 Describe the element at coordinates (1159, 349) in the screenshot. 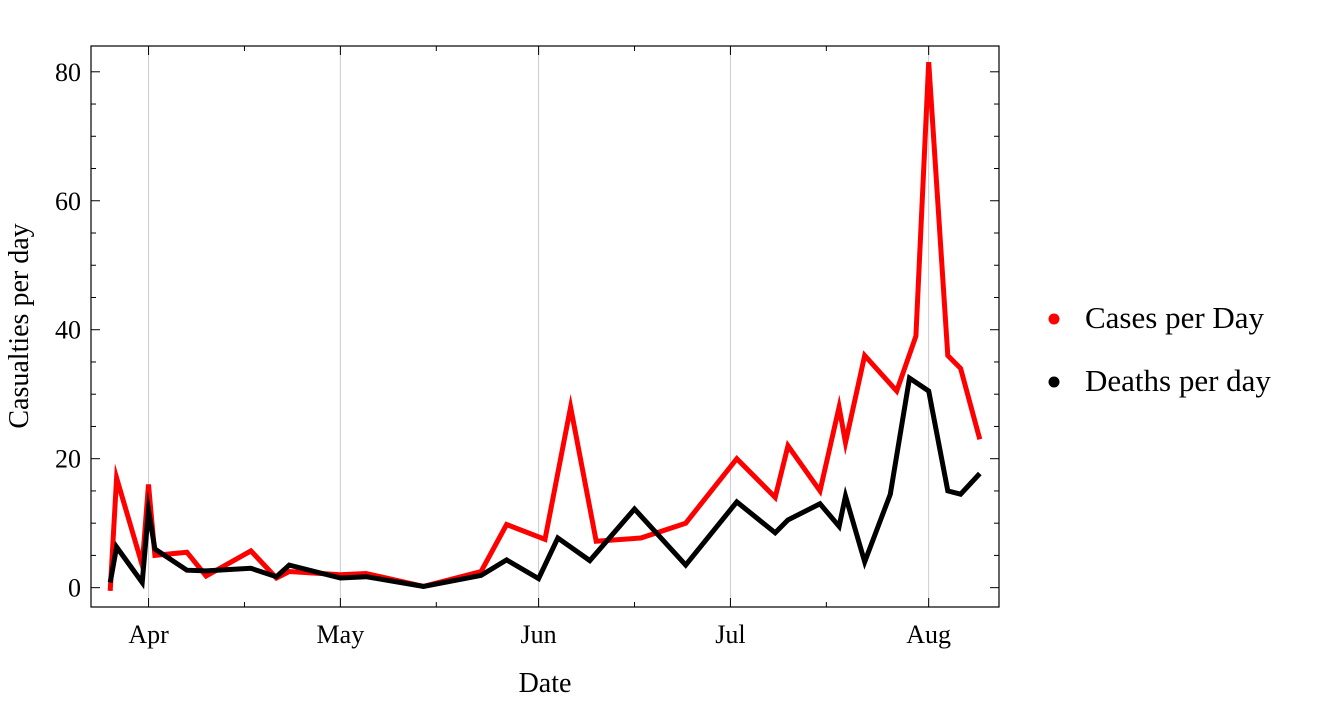

I see `legend: Cases per Day Deaths per day` at that location.